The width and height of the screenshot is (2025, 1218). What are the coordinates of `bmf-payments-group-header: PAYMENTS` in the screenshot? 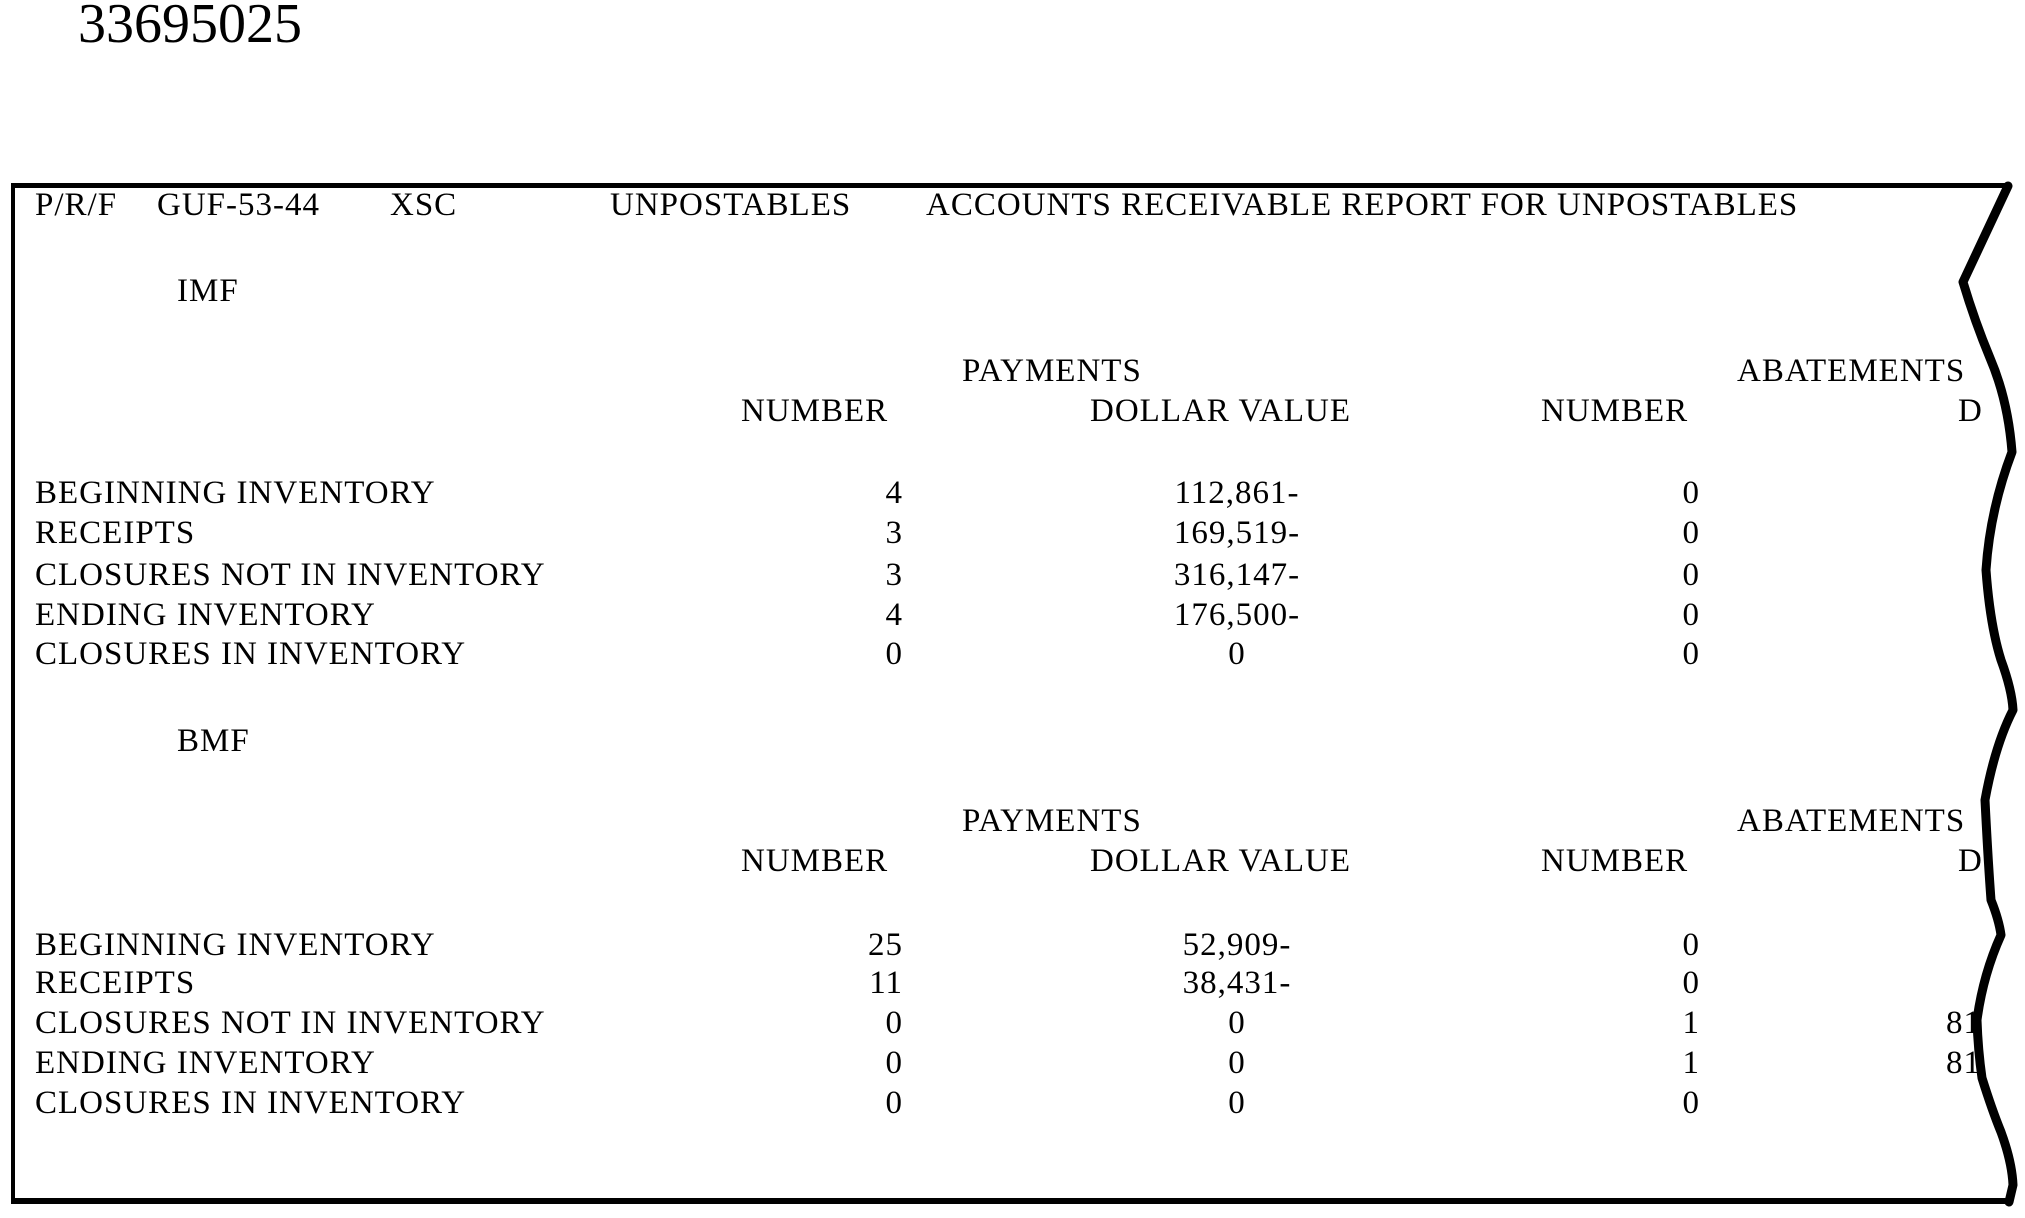 It's located at (1052, 821).